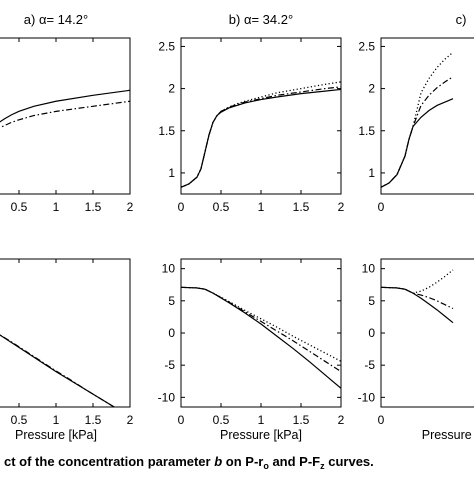 The image size is (474, 479). I want to click on subplot-4: 0.5 1 1.5 2 Pressure [kPa], so click(67, 350).